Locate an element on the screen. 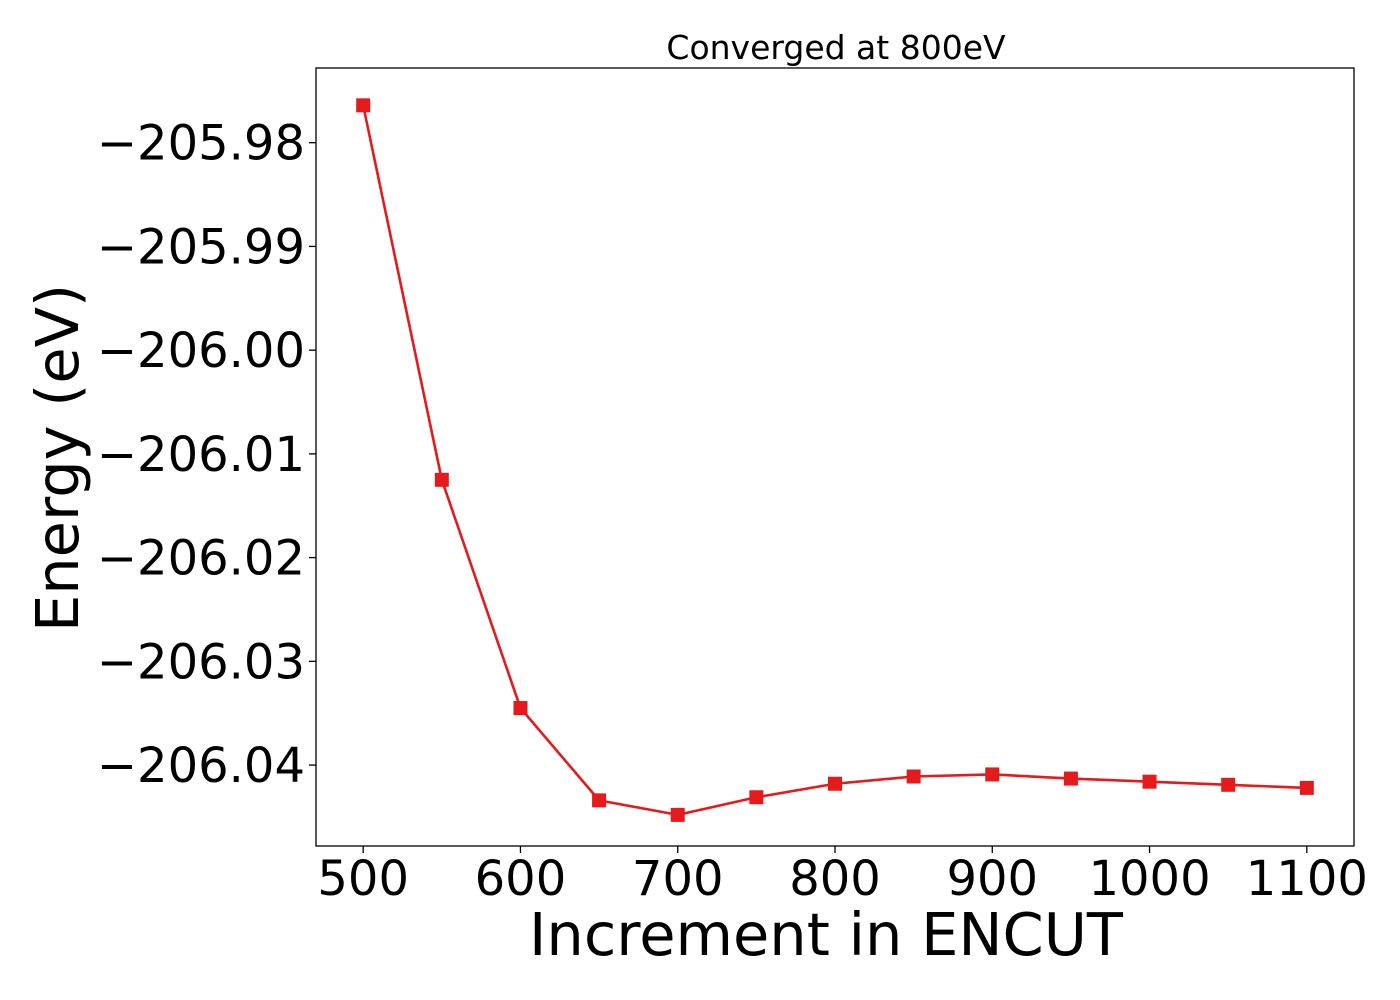 Image resolution: width=1400 pixels, height=1000 pixels. y-tick-label: −206.01 is located at coordinates (201, 455).